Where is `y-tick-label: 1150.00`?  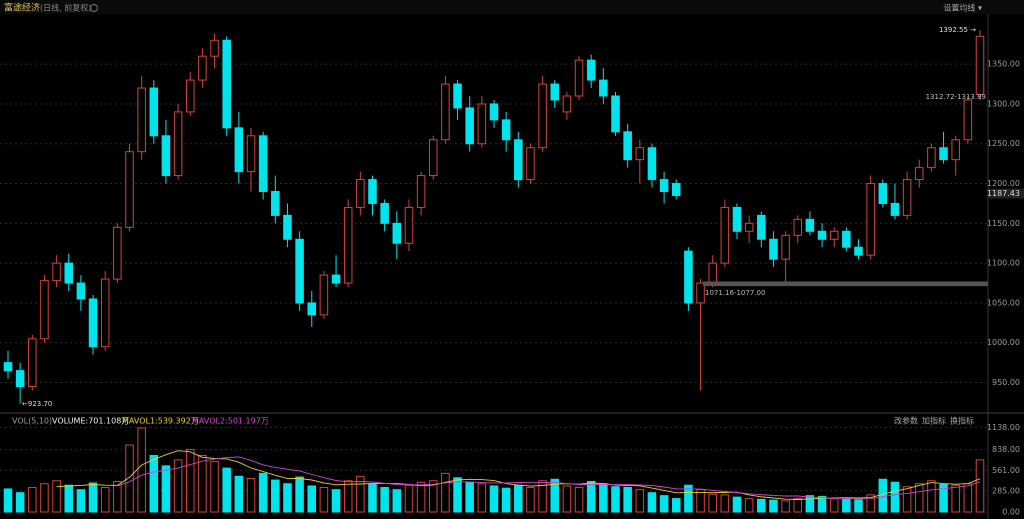
y-tick-label: 1150.00 is located at coordinates (1003, 223).